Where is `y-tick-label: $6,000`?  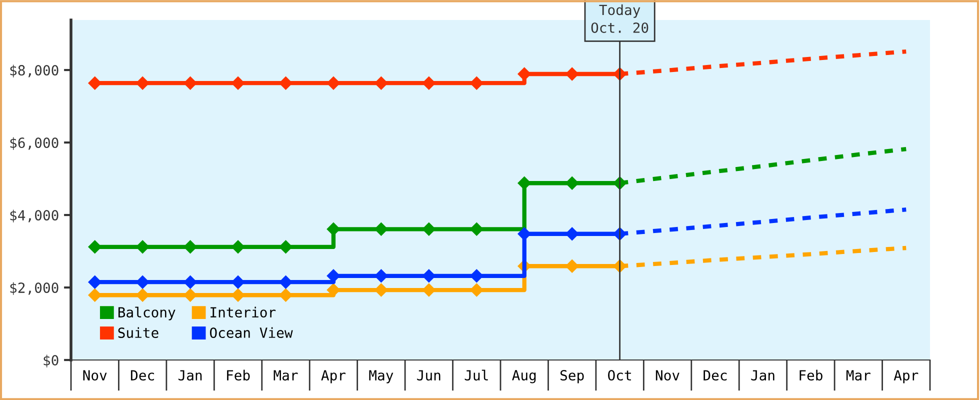
y-tick-label: $6,000 is located at coordinates (34, 143).